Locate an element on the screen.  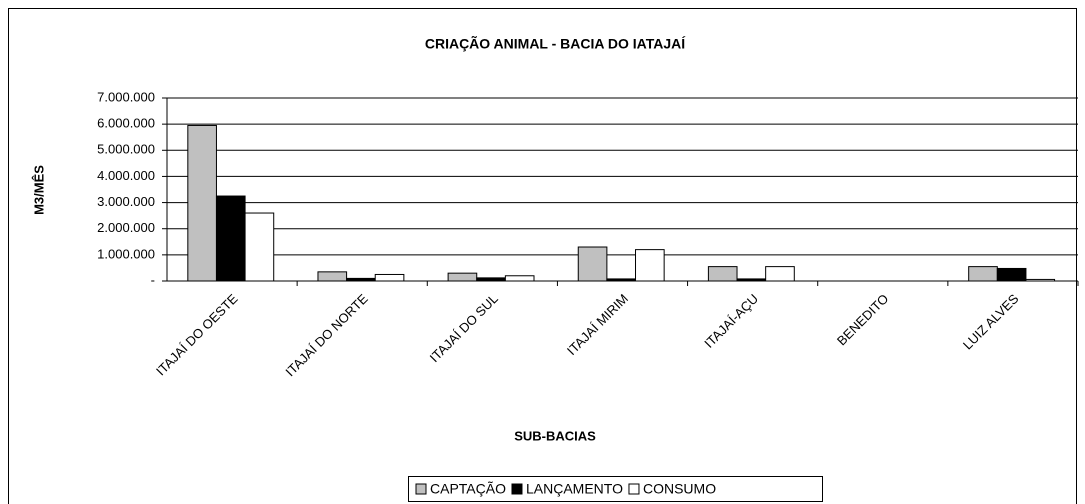
x-axis-title: SUB-BACIAS is located at coordinates (555, 435).